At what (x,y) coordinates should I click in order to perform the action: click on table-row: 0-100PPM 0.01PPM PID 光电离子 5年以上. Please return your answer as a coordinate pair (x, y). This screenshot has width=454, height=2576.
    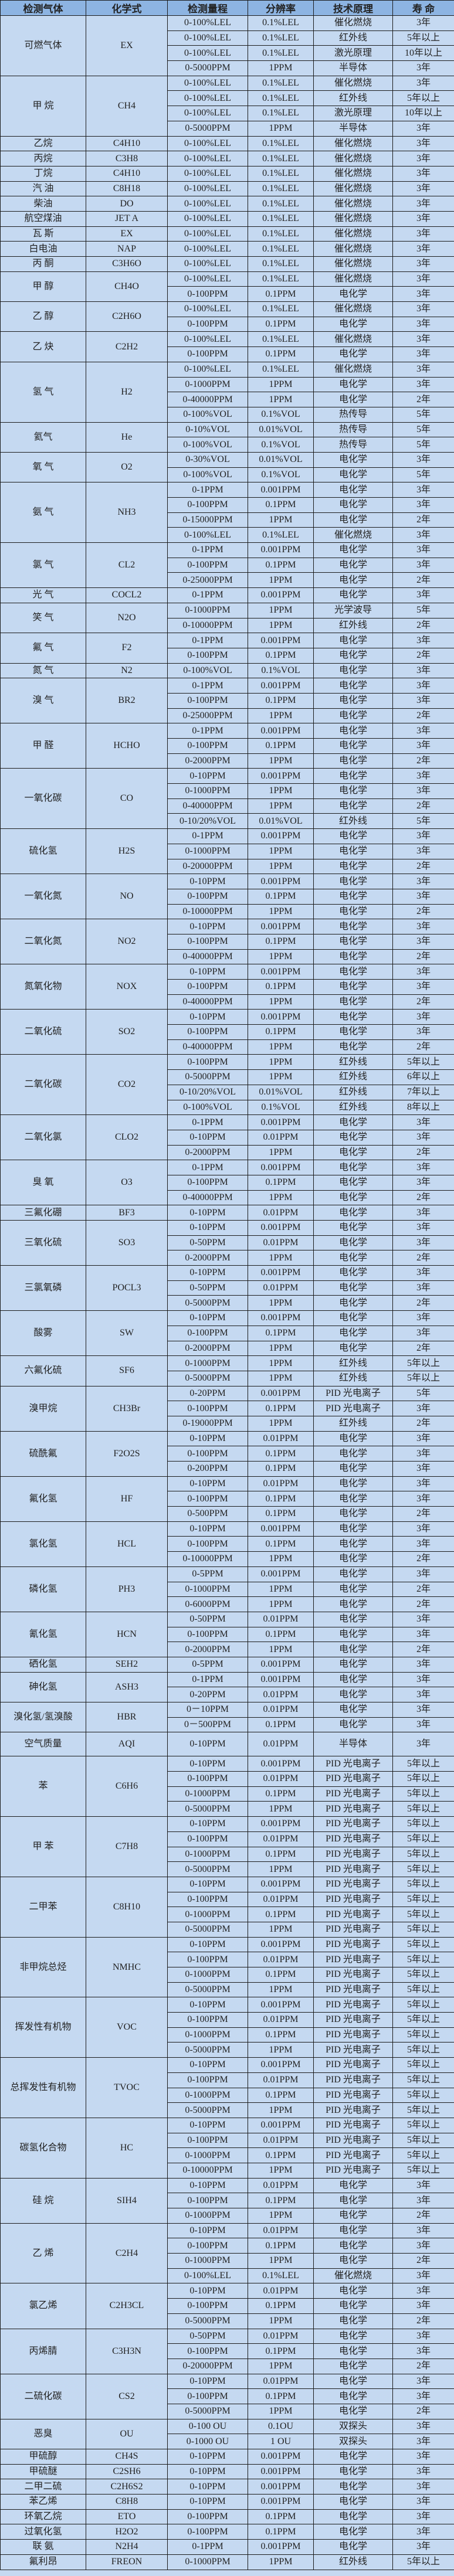
    Looking at the image, I should click on (227, 2080).